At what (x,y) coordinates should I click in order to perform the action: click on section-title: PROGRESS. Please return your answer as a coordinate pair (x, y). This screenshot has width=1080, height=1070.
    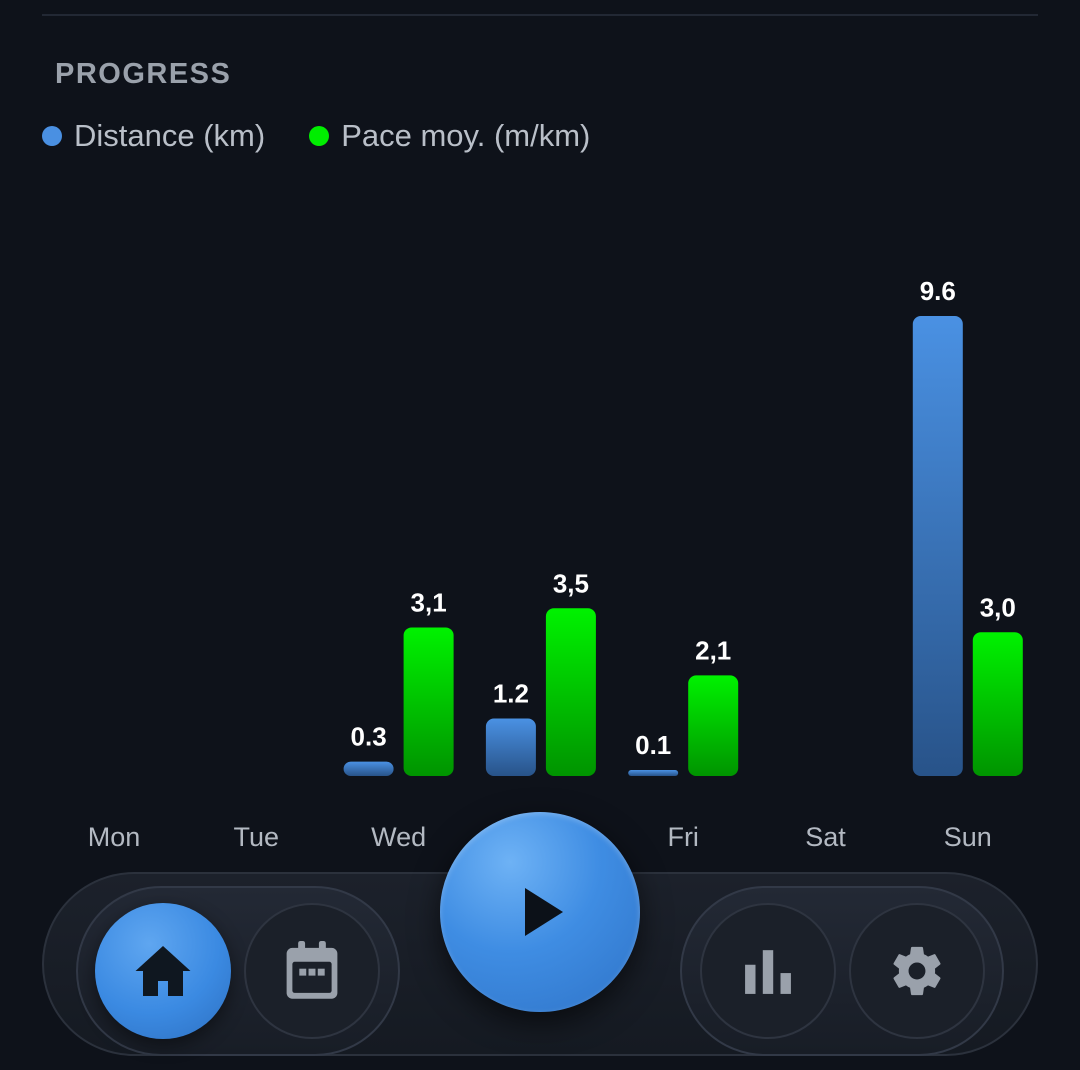
    Looking at the image, I should click on (143, 74).